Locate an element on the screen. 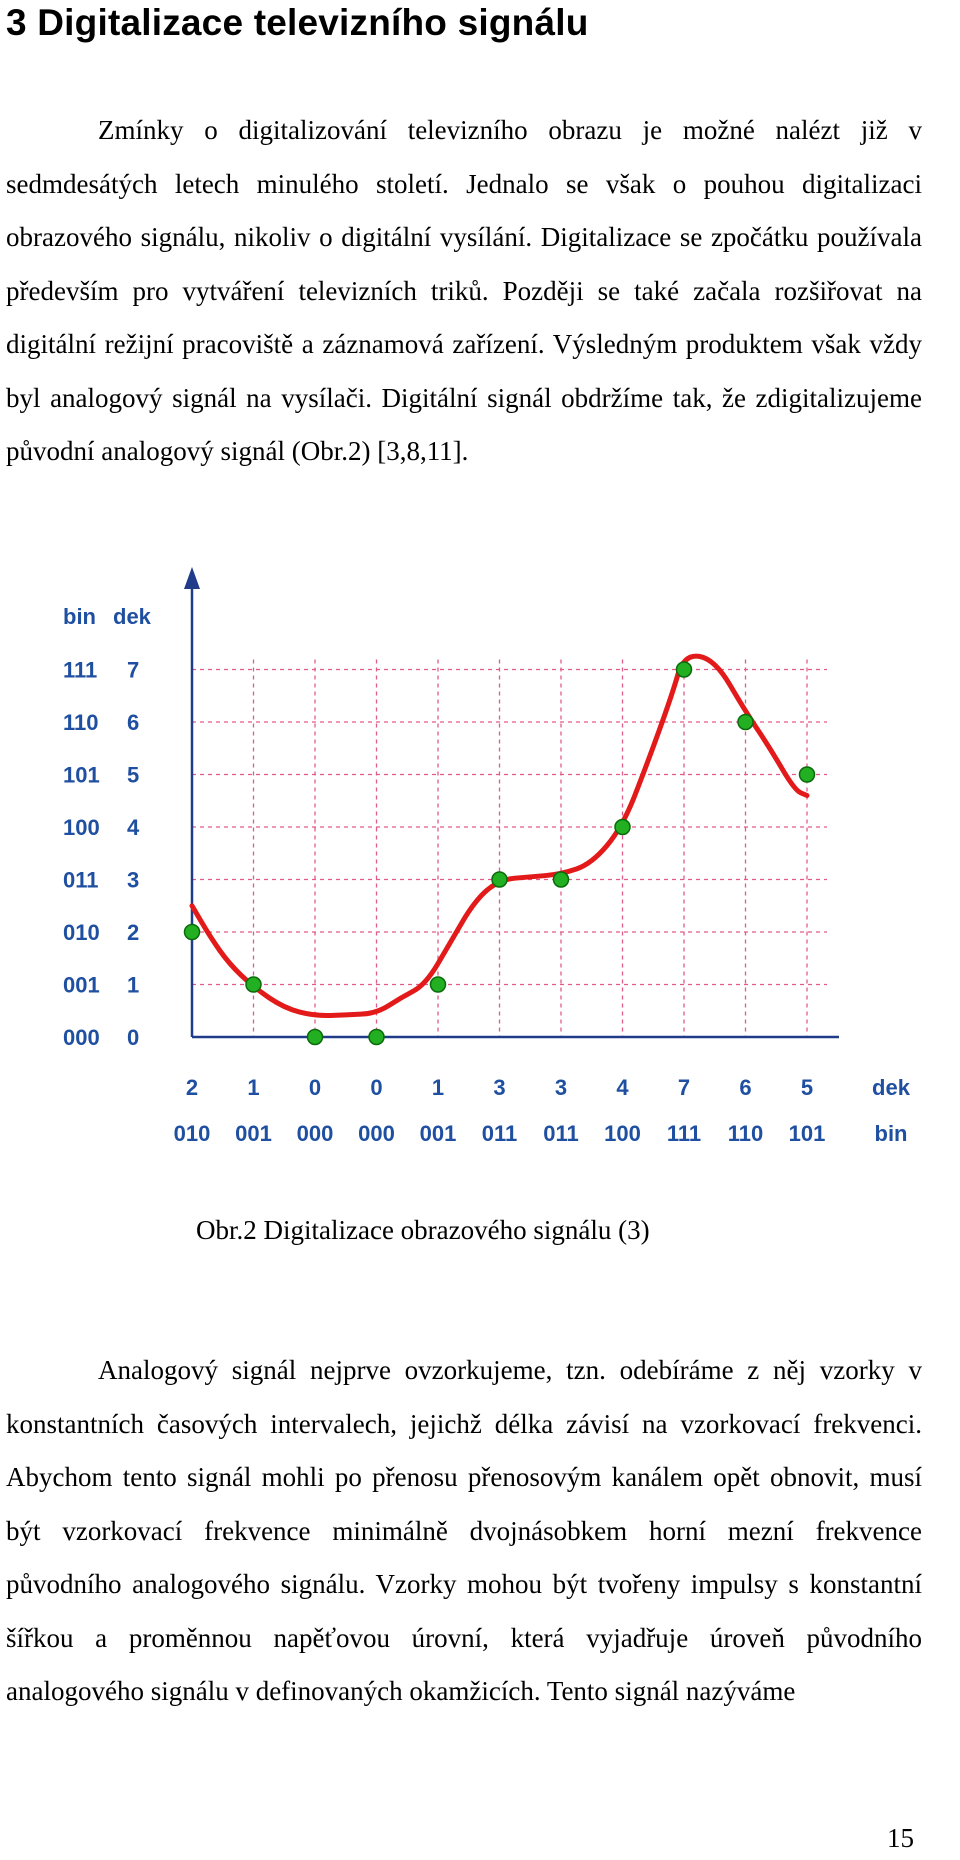 The height and width of the screenshot is (1860, 960). x-label-dec-5: 3 is located at coordinates (499, 1087).